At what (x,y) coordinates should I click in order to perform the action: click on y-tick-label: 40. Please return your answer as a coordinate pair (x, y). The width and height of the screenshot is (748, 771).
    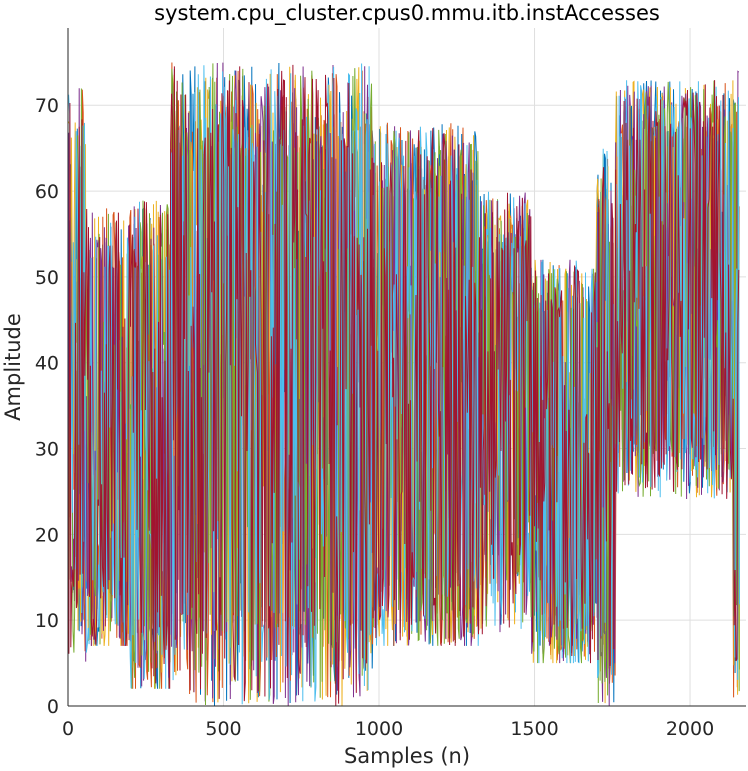
    Looking at the image, I should click on (47, 364).